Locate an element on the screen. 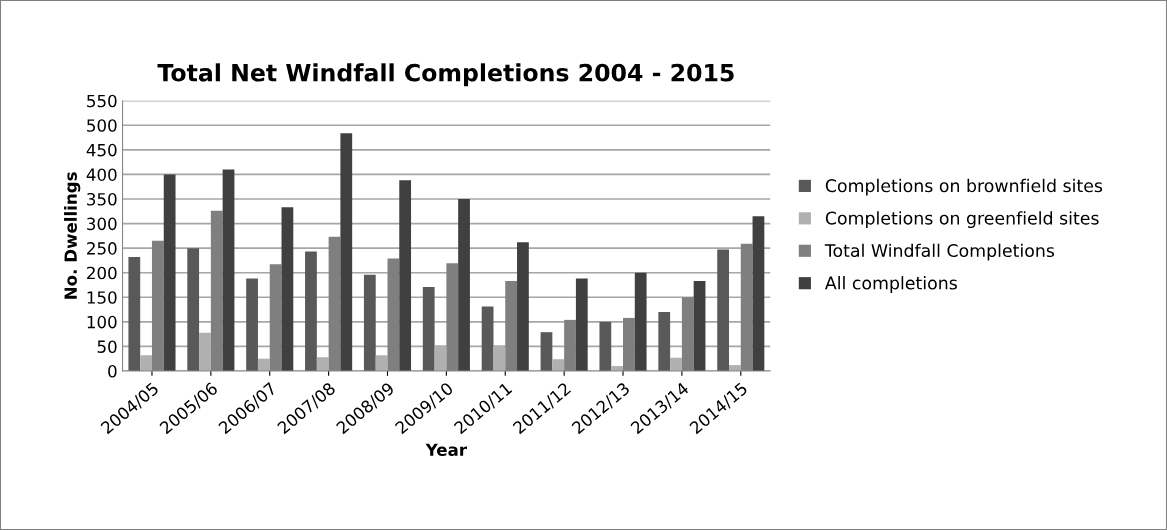 Image resolution: width=1167 pixels, height=530 pixels. y-tick-label: 500 is located at coordinates (102, 125).